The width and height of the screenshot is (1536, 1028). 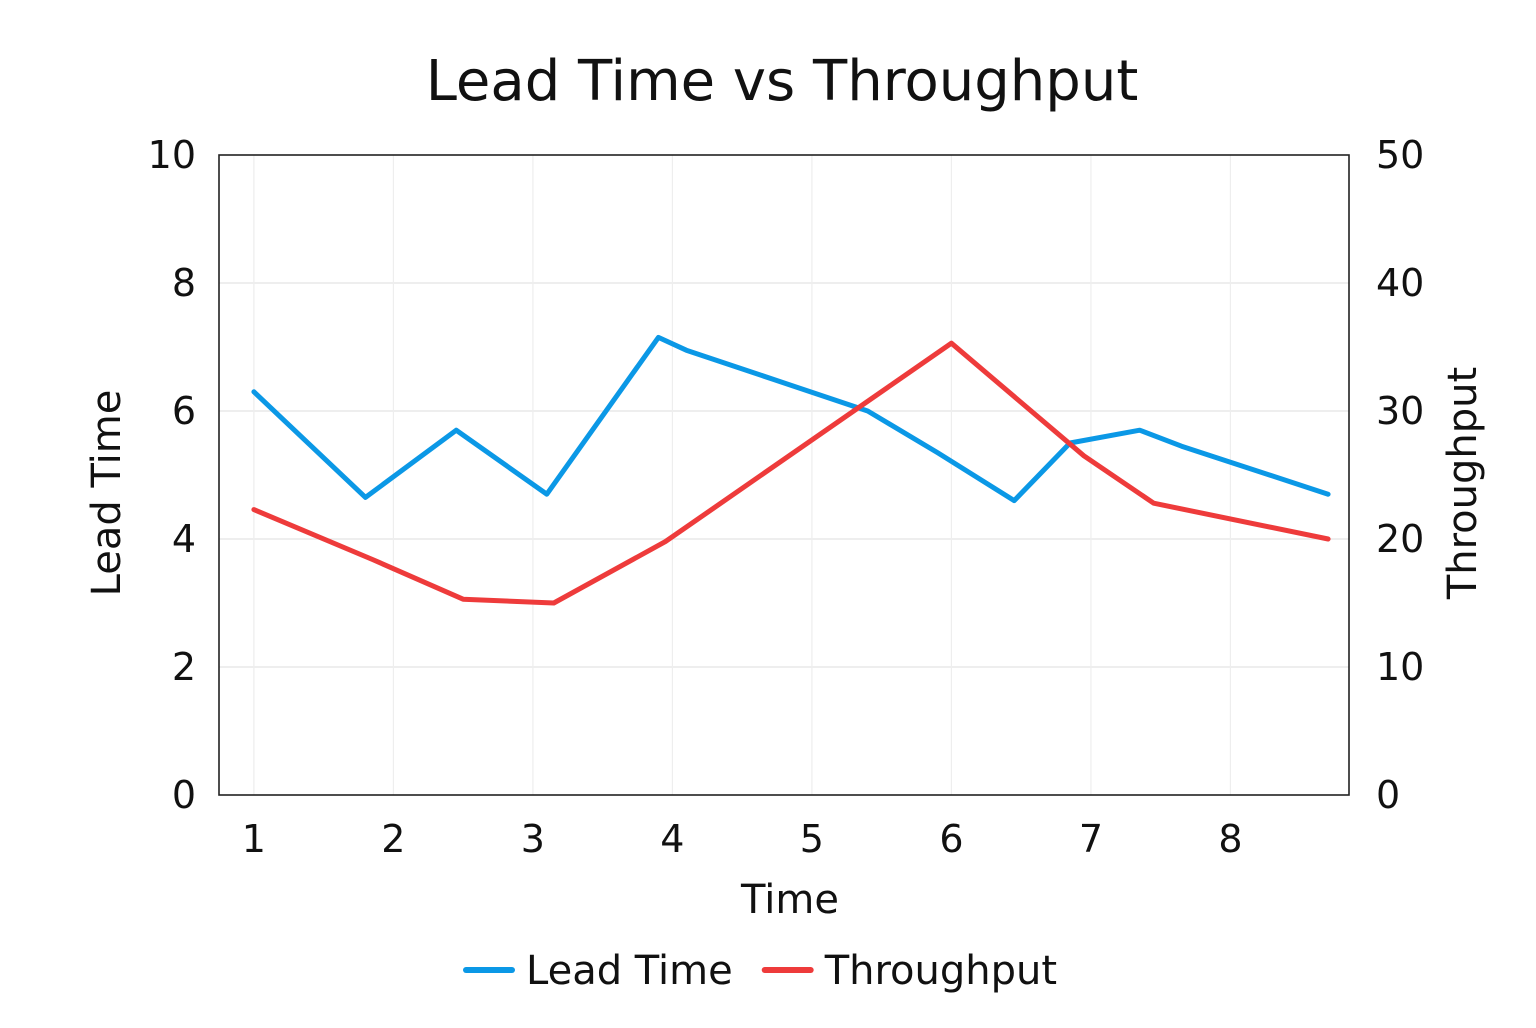 What do you see at coordinates (791, 419) in the screenshot?
I see `lead-time-series-line` at bounding box center [791, 419].